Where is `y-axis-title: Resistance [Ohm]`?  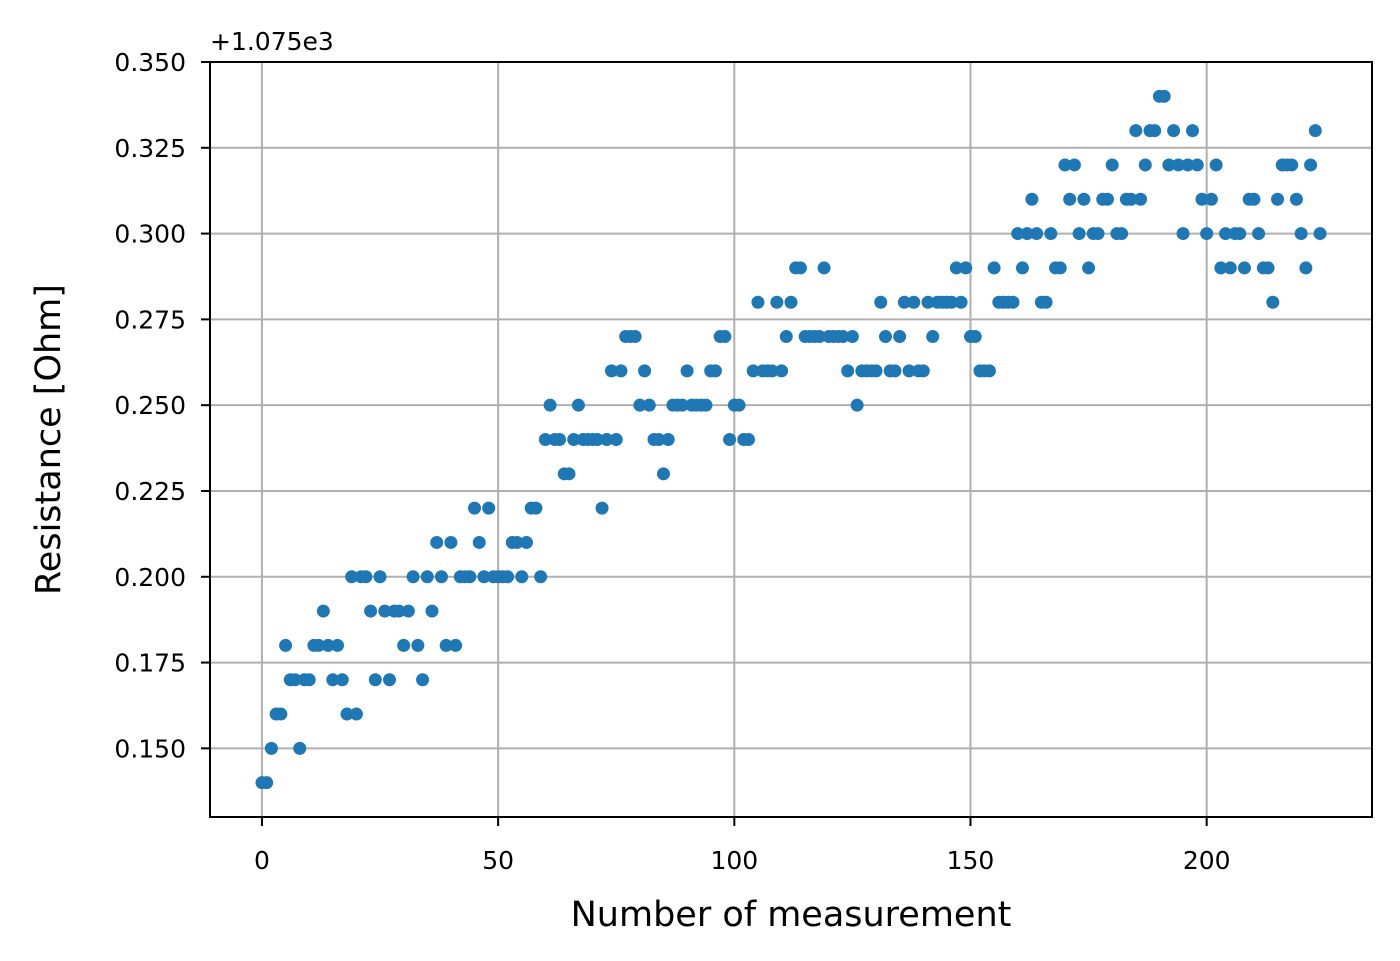
y-axis-title: Resistance [Ohm] is located at coordinates (49, 439).